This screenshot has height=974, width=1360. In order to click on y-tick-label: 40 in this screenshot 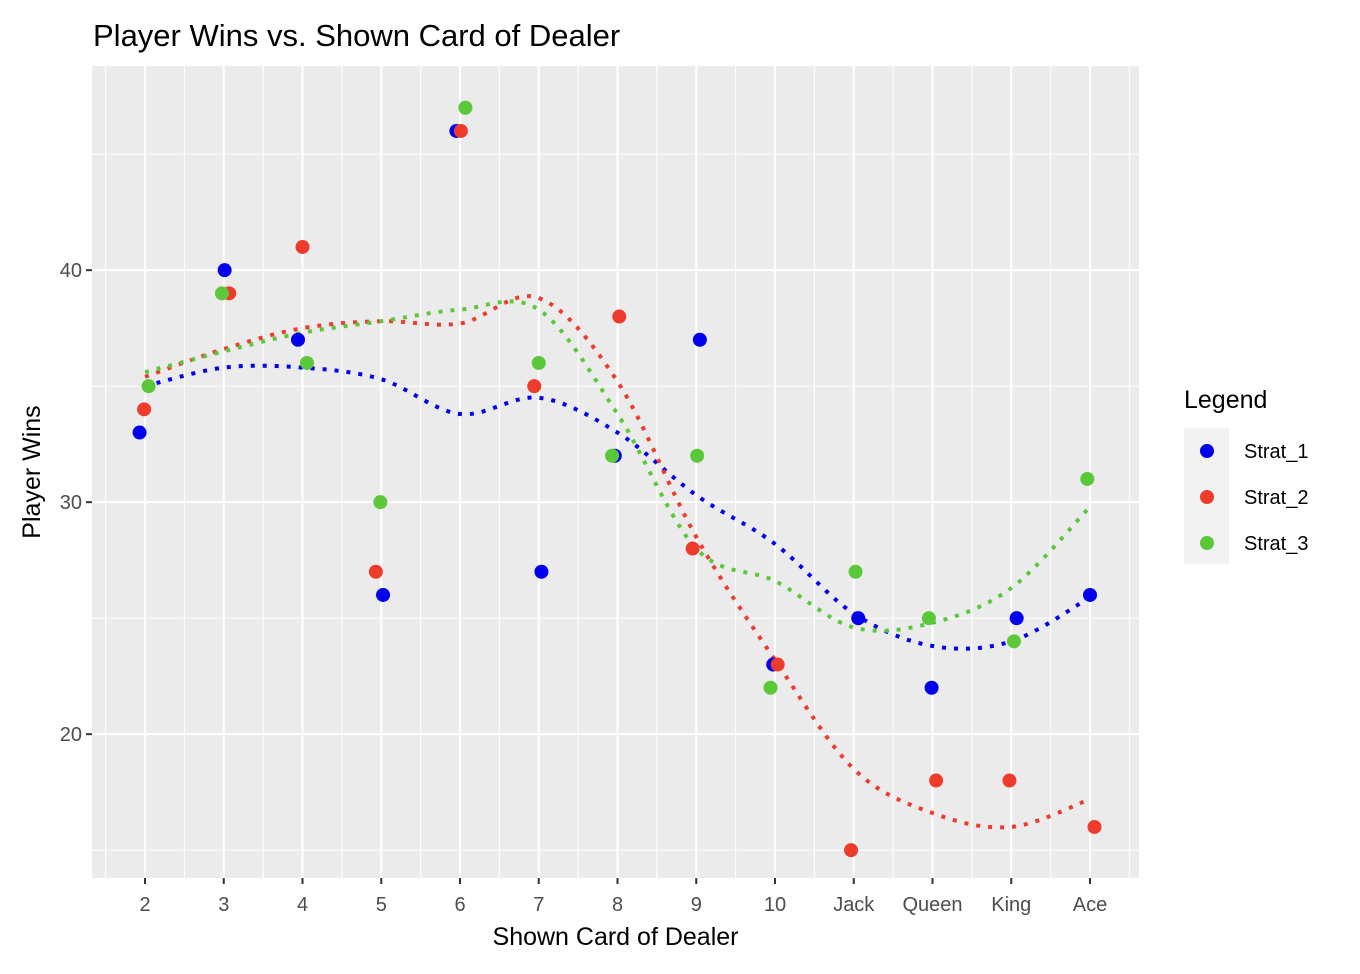, I will do `click(71, 271)`.